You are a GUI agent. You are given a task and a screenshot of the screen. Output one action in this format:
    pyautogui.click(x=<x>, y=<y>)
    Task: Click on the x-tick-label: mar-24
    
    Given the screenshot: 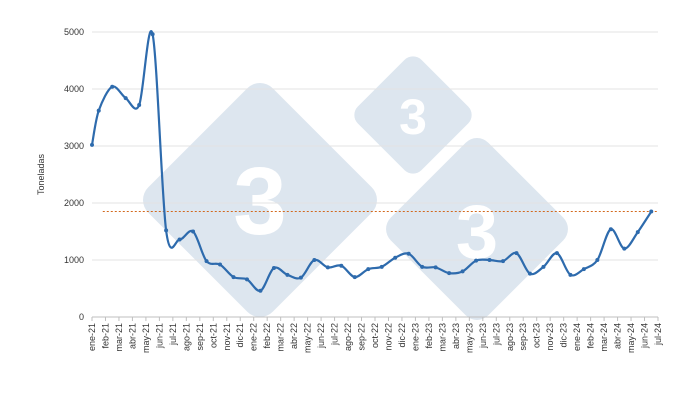 What is the action you would take?
    pyautogui.click(x=604, y=337)
    